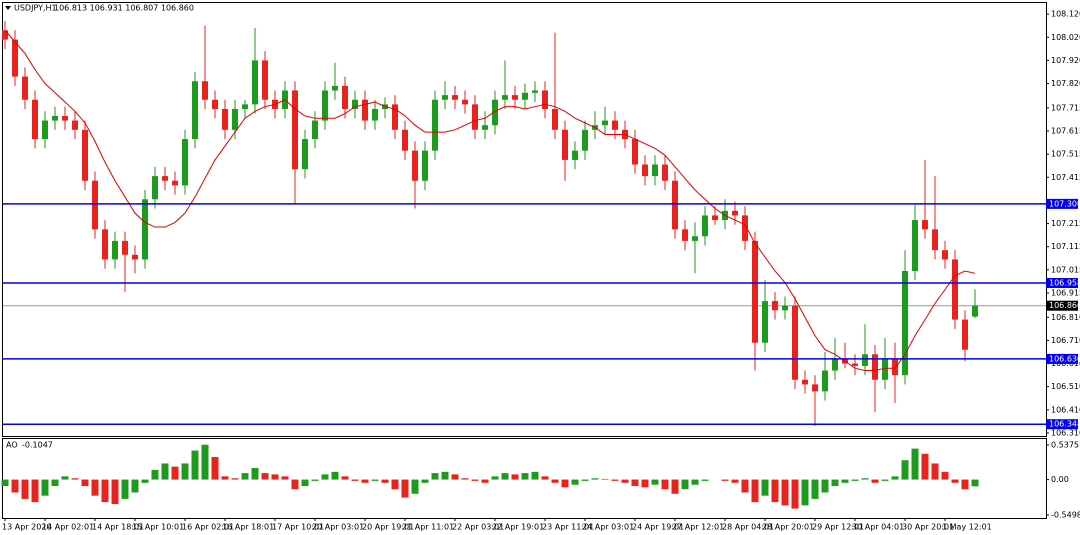 Image resolution: width=1080 pixels, height=535 pixels. Describe the element at coordinates (1060, 479) in the screenshot. I see `ao-tick-label: 0.00` at that location.